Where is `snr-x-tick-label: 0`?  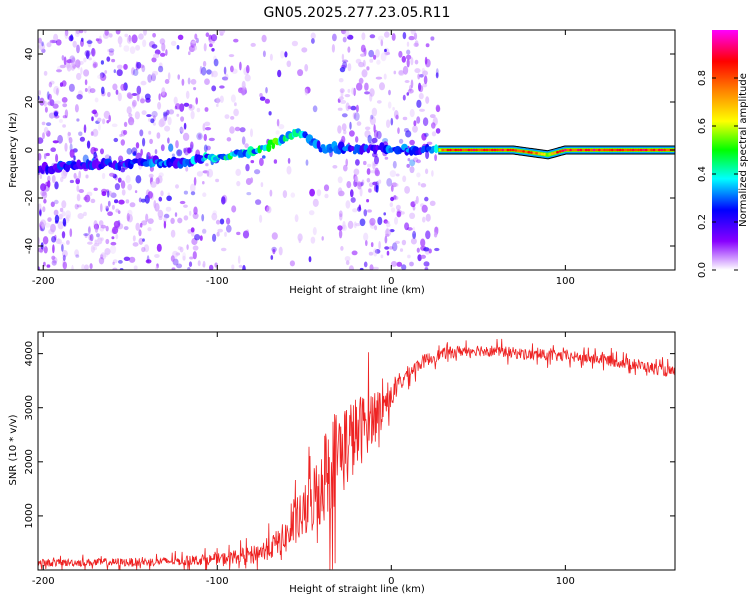
snr-x-tick-label: 0 is located at coordinates (391, 581).